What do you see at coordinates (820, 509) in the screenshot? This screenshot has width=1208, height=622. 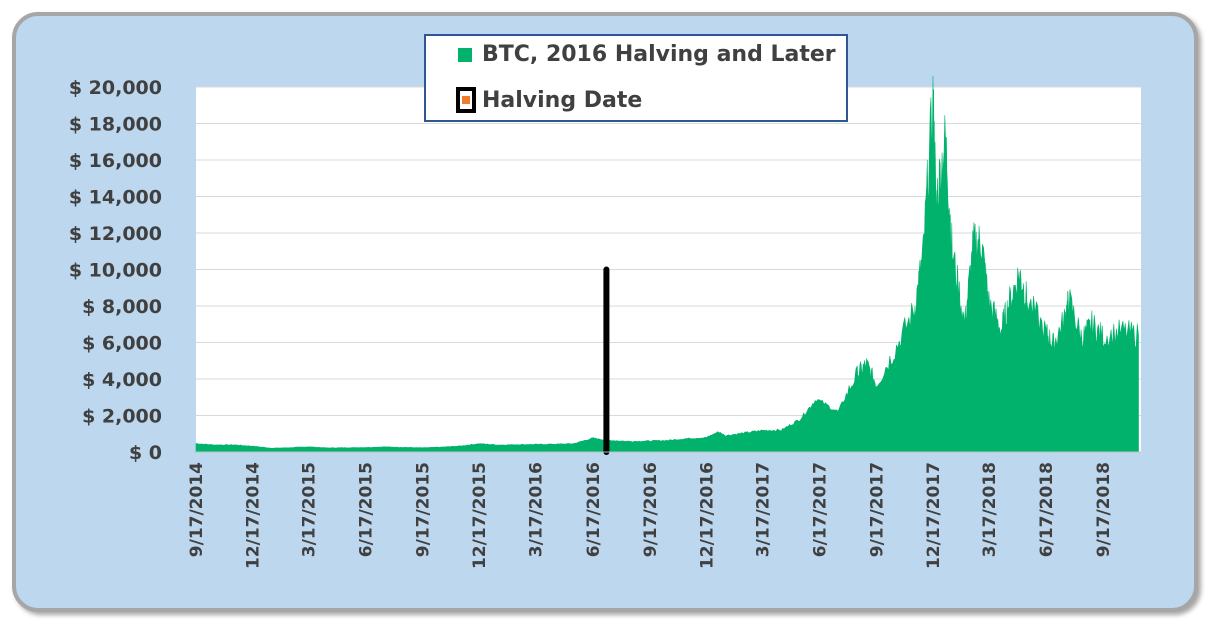 I see `x-tick-label: 6/17/2017` at bounding box center [820, 509].